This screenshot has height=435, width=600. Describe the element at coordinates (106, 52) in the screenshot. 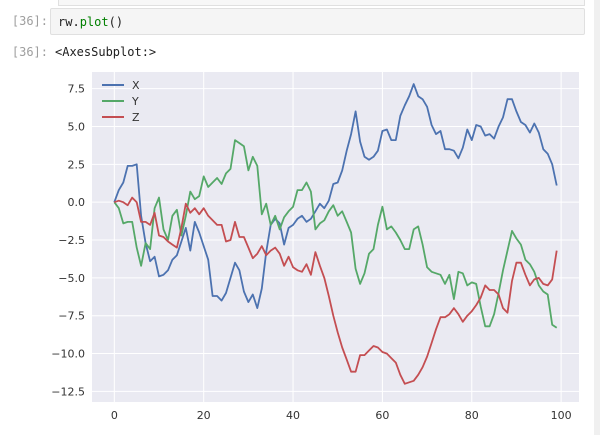

I see `output-text: <AxesSubplot:>` at that location.